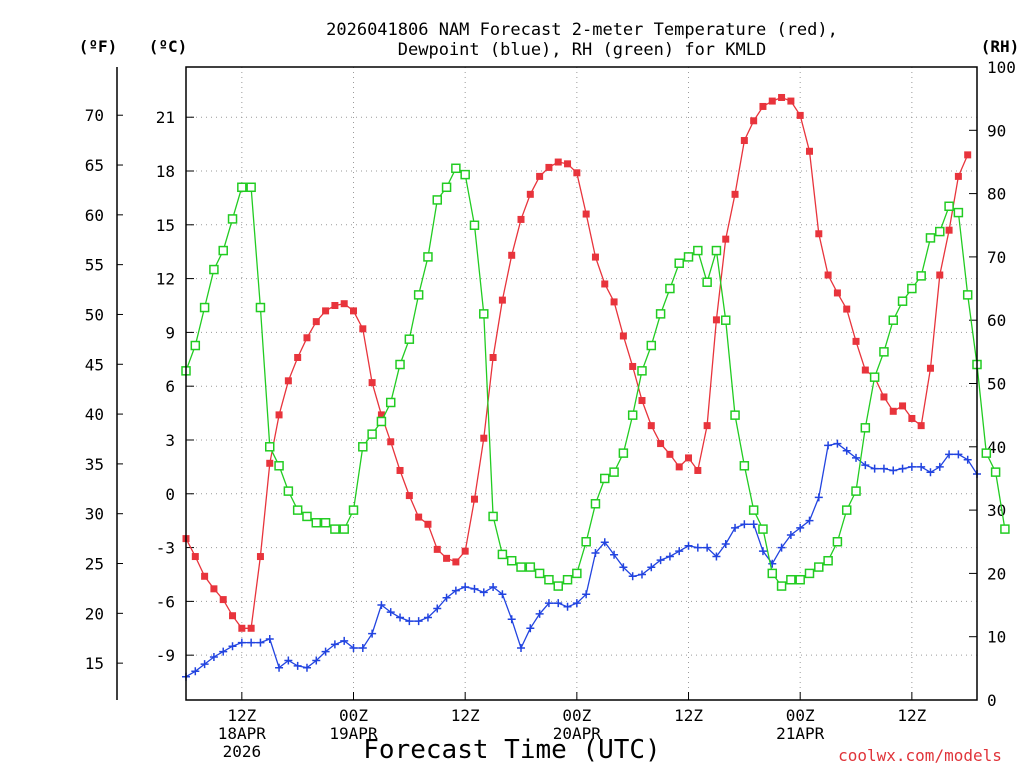 Image resolution: width=1024 pixels, height=768 pixels. Describe the element at coordinates (94, 215) in the screenshot. I see `fahrenheit-tick-label: 60` at that location.